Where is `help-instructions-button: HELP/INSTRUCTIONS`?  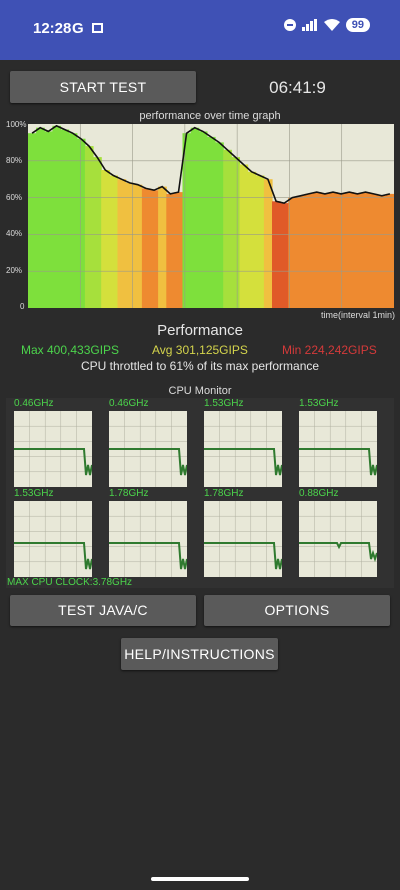 help-instructions-button: HELP/INSTRUCTIONS is located at coordinates (199, 654).